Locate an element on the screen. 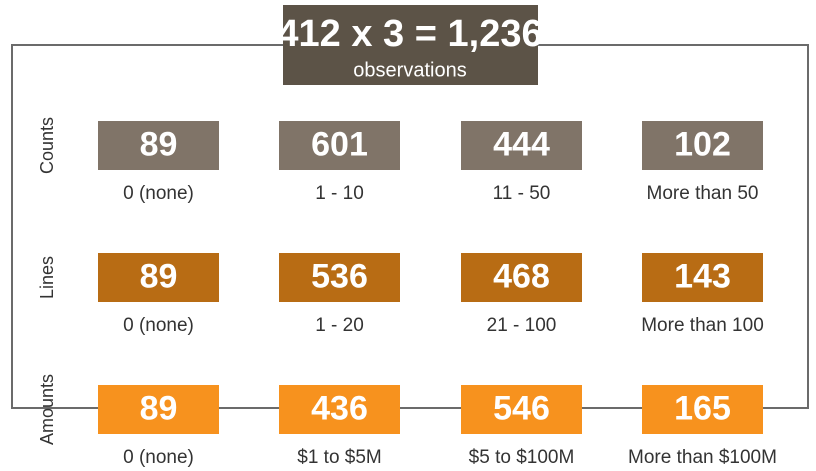 The height and width of the screenshot is (471, 816). cell-label: More than $100M is located at coordinates (702, 457).